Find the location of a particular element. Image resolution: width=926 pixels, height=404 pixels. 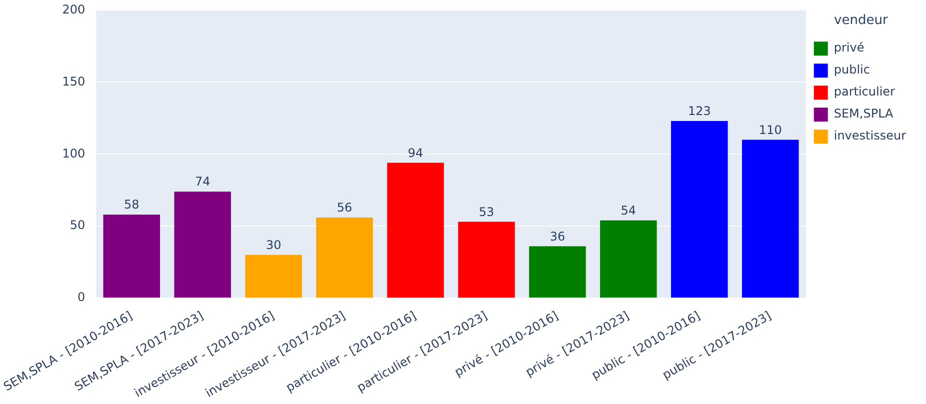

legend-label: privé is located at coordinates (849, 47).